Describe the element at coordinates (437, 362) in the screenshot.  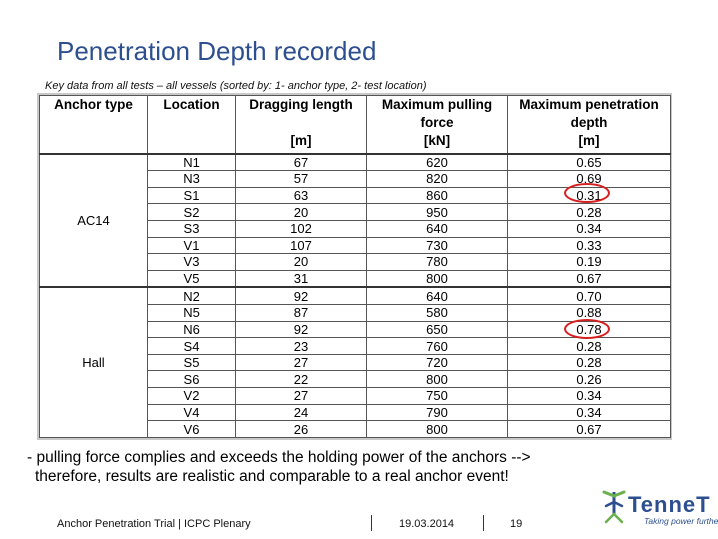
I see `pulling-force-cell: 720` at that location.